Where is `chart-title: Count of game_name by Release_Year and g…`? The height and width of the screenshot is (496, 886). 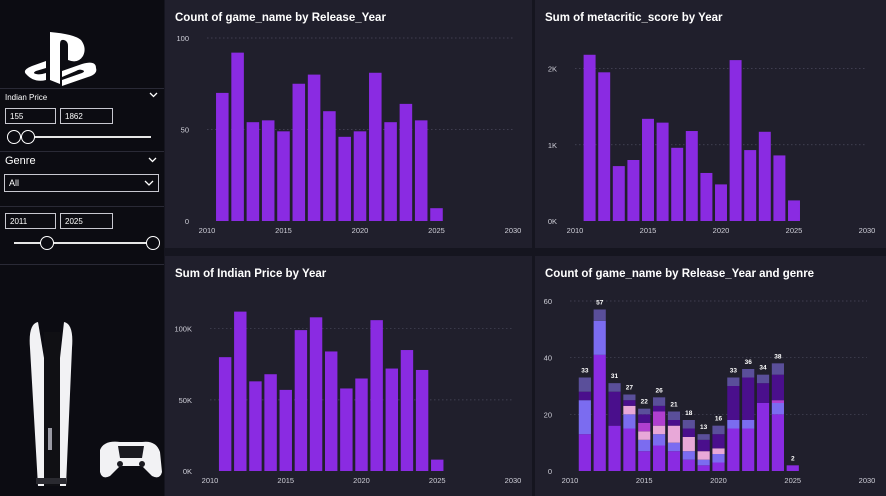
chart-title: Count of game_name by Release_Year and g… is located at coordinates (680, 274).